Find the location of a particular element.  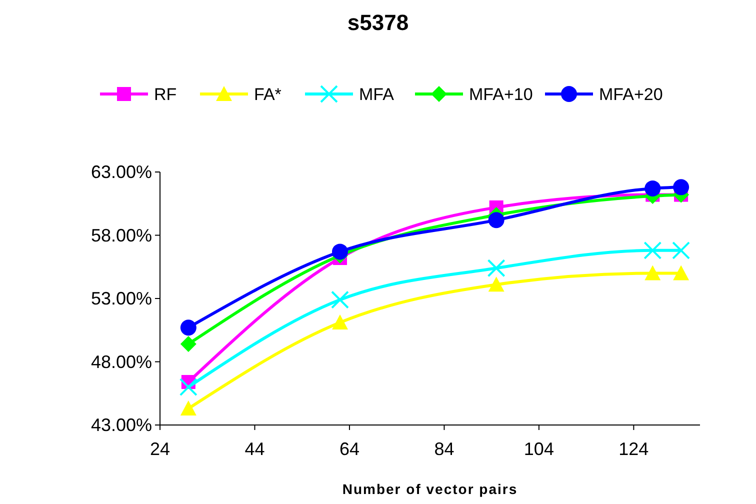

legend-label: MFA is located at coordinates (377, 94).